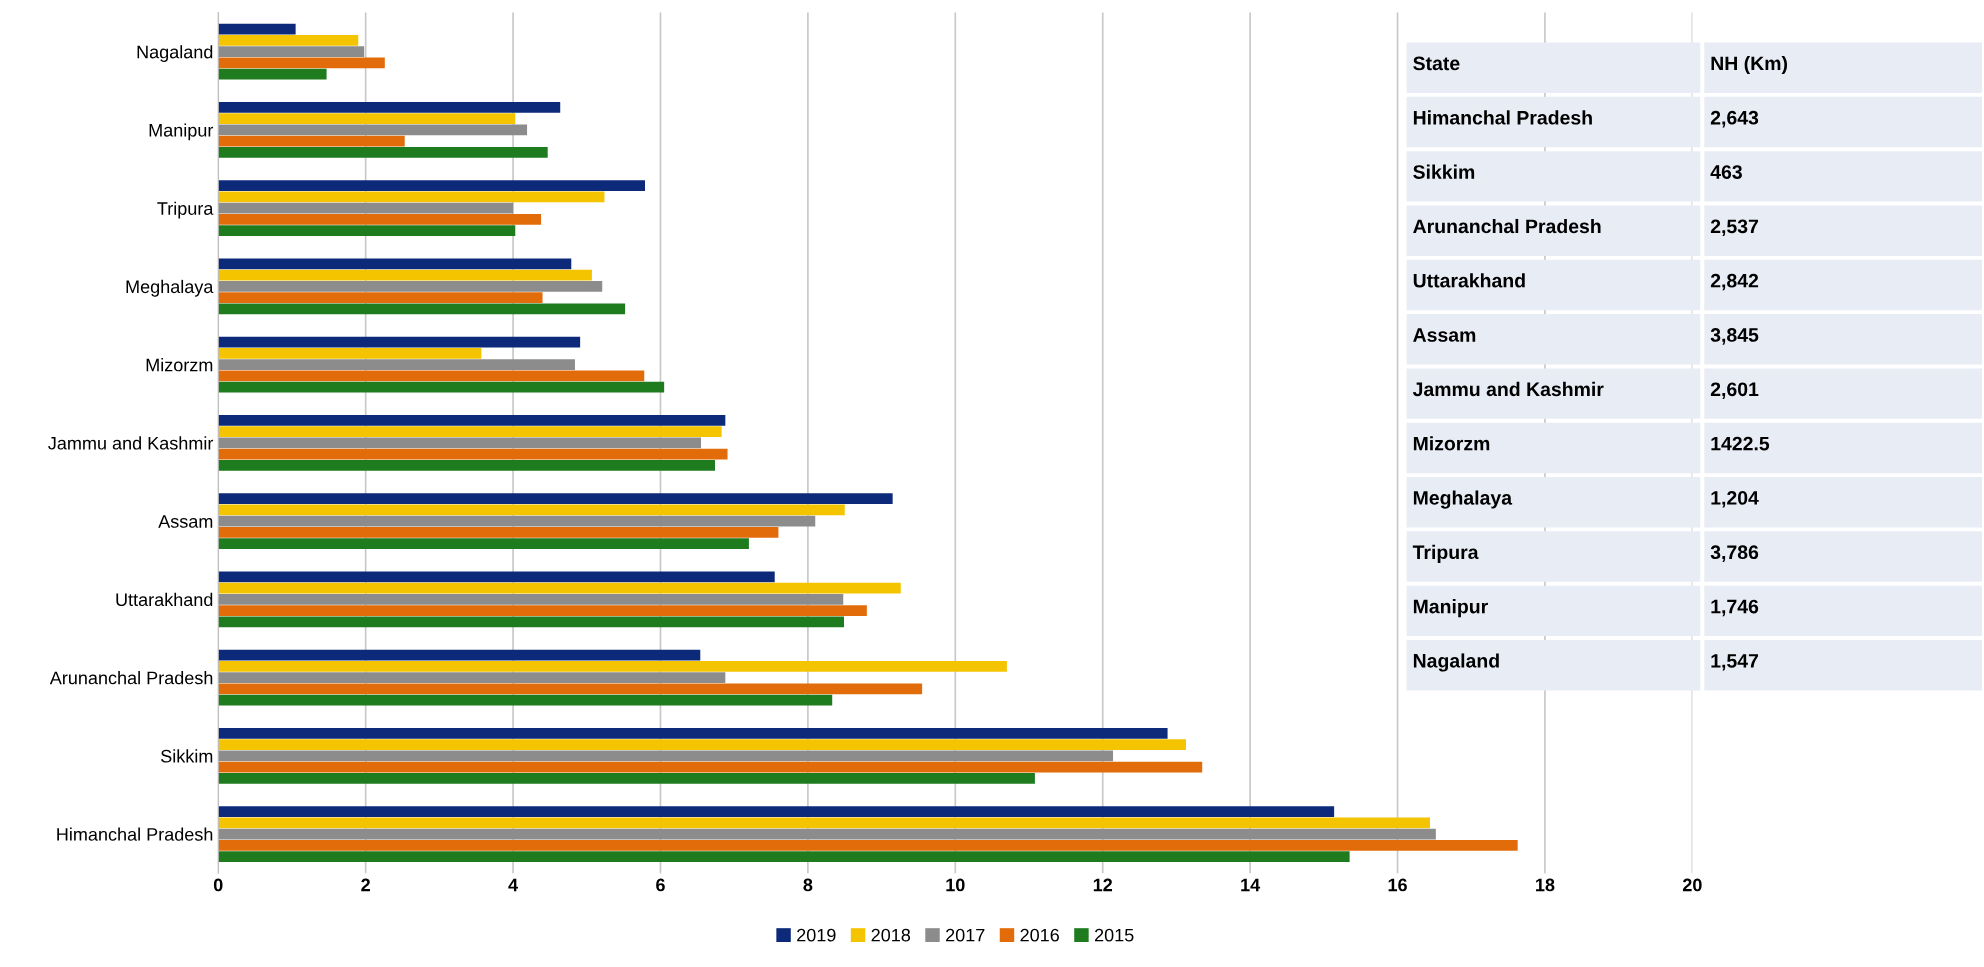 The width and height of the screenshot is (1984, 967). Describe the element at coordinates (1749, 65) in the screenshot. I see `text: NH (Km)` at that location.